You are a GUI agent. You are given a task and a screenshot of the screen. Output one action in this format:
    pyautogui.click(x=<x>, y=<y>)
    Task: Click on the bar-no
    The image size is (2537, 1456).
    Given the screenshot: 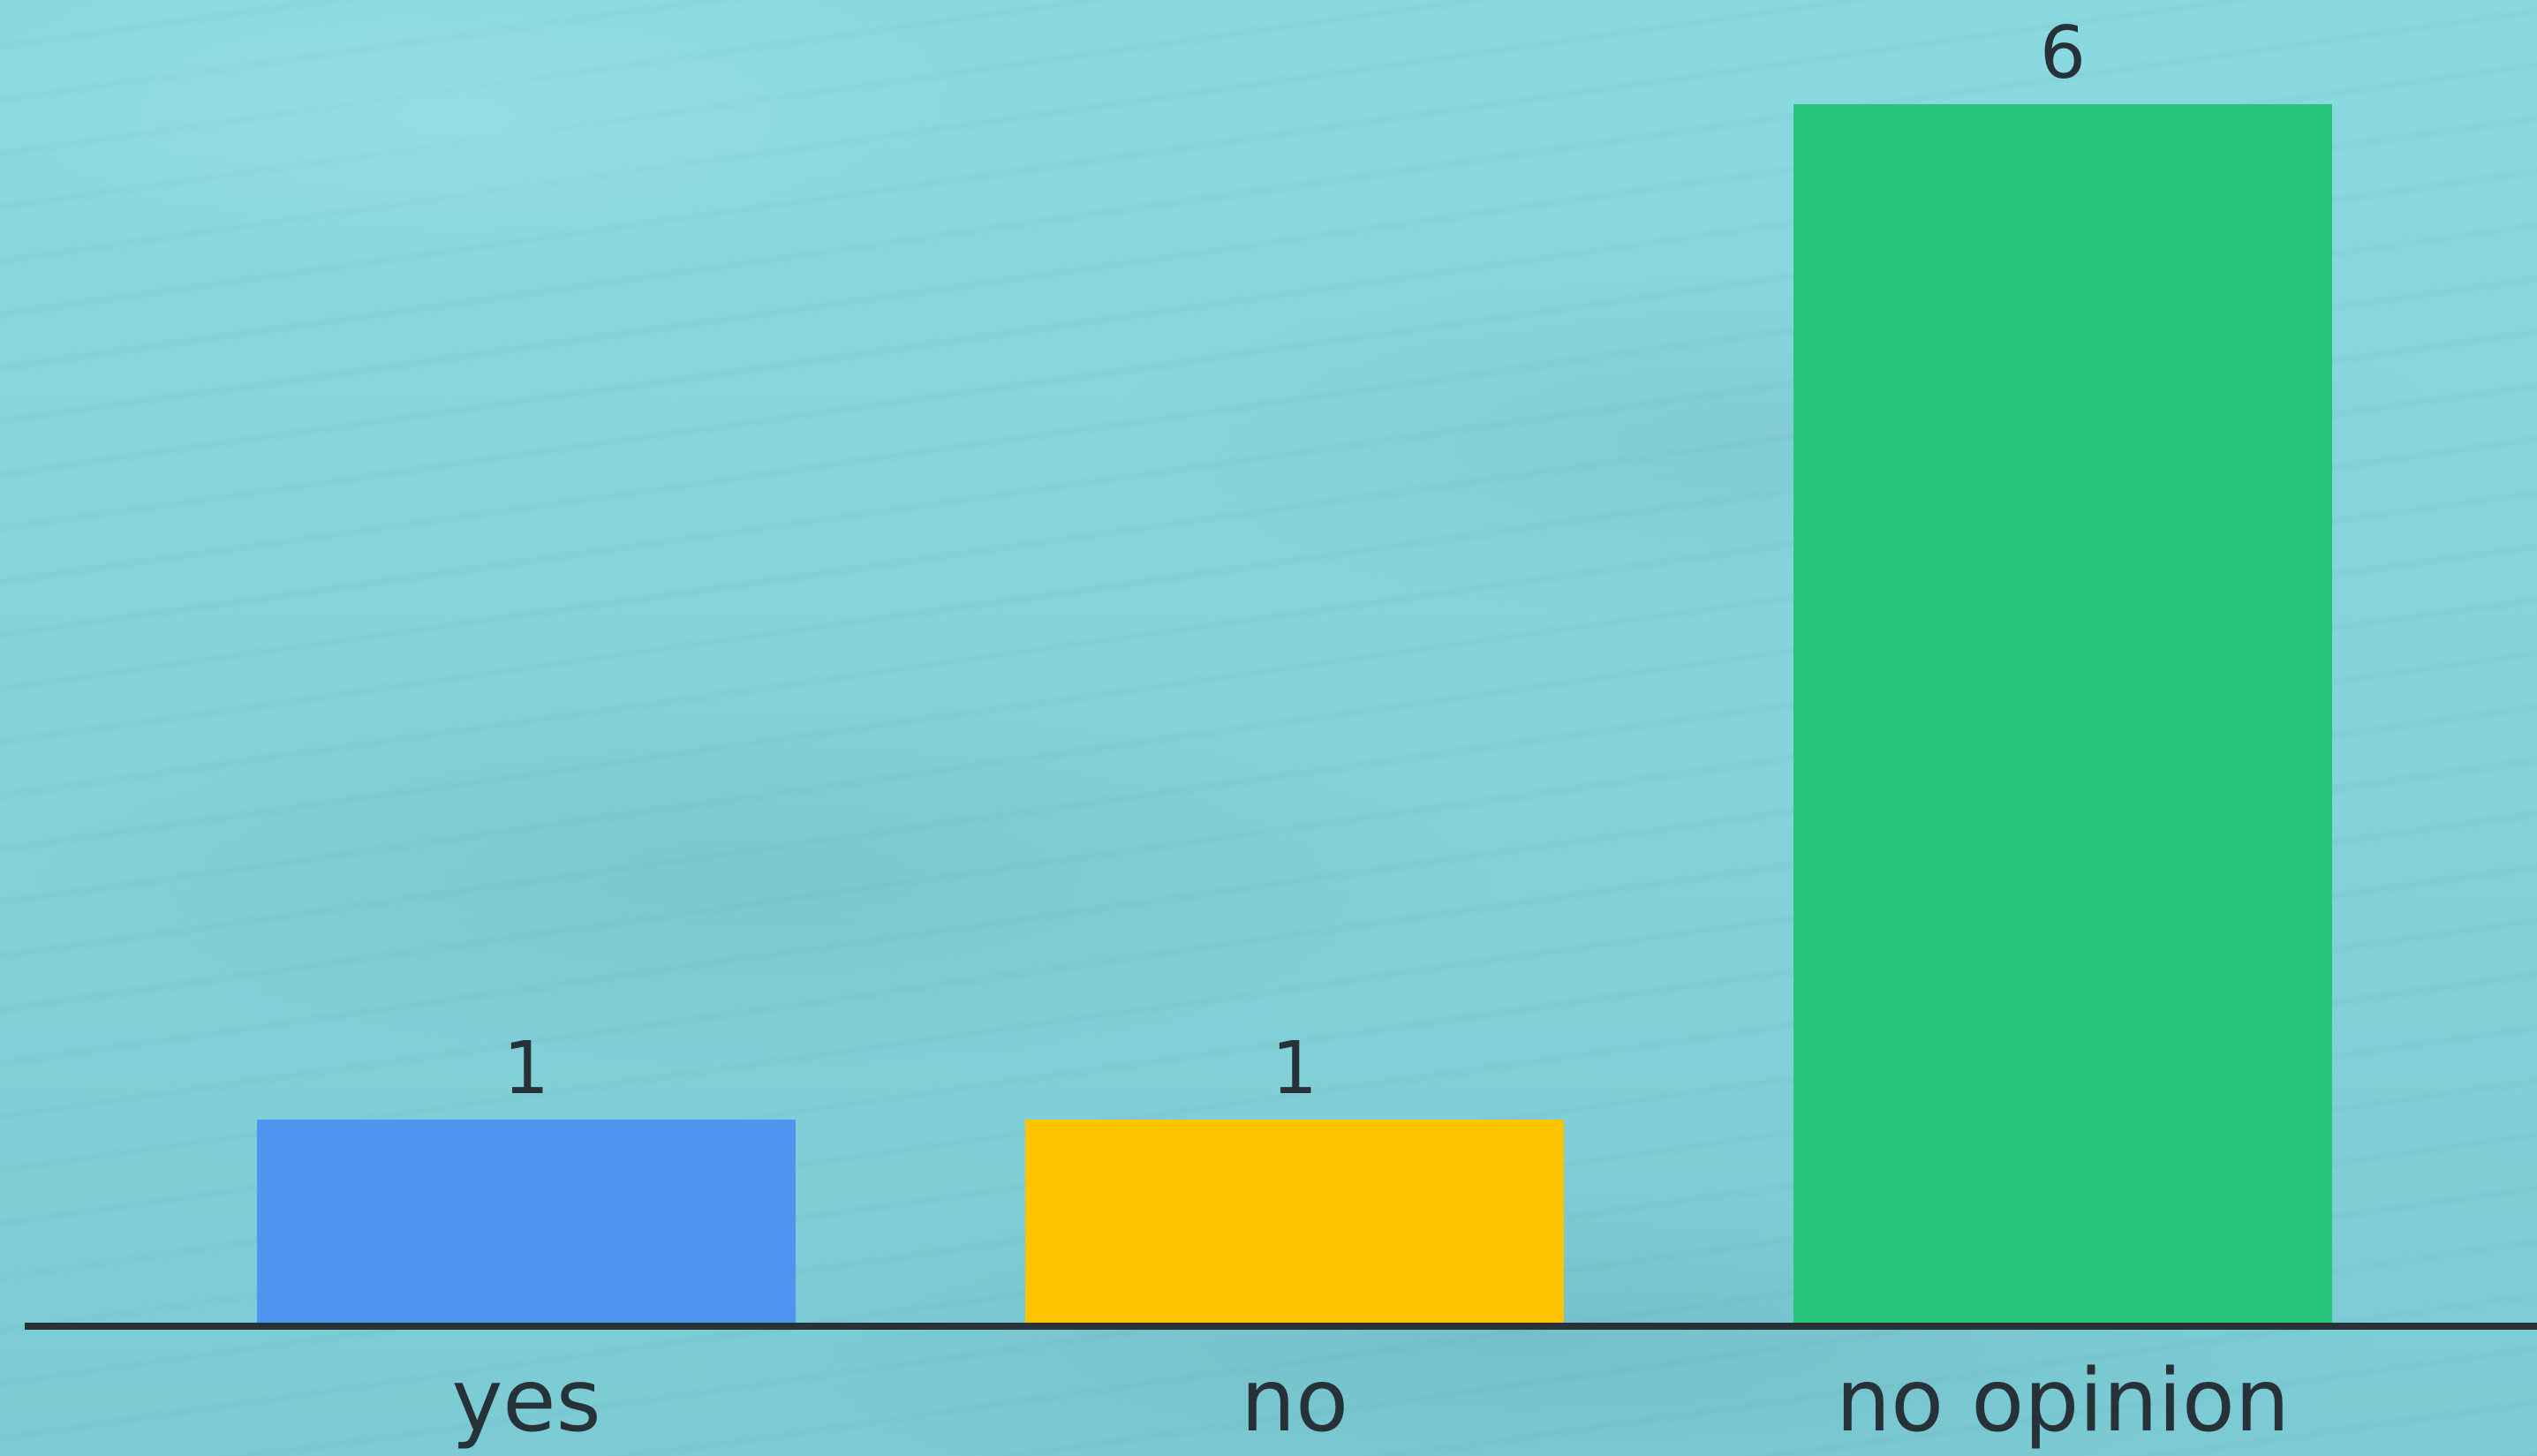 What is the action you would take?
    pyautogui.click(x=1295, y=1221)
    